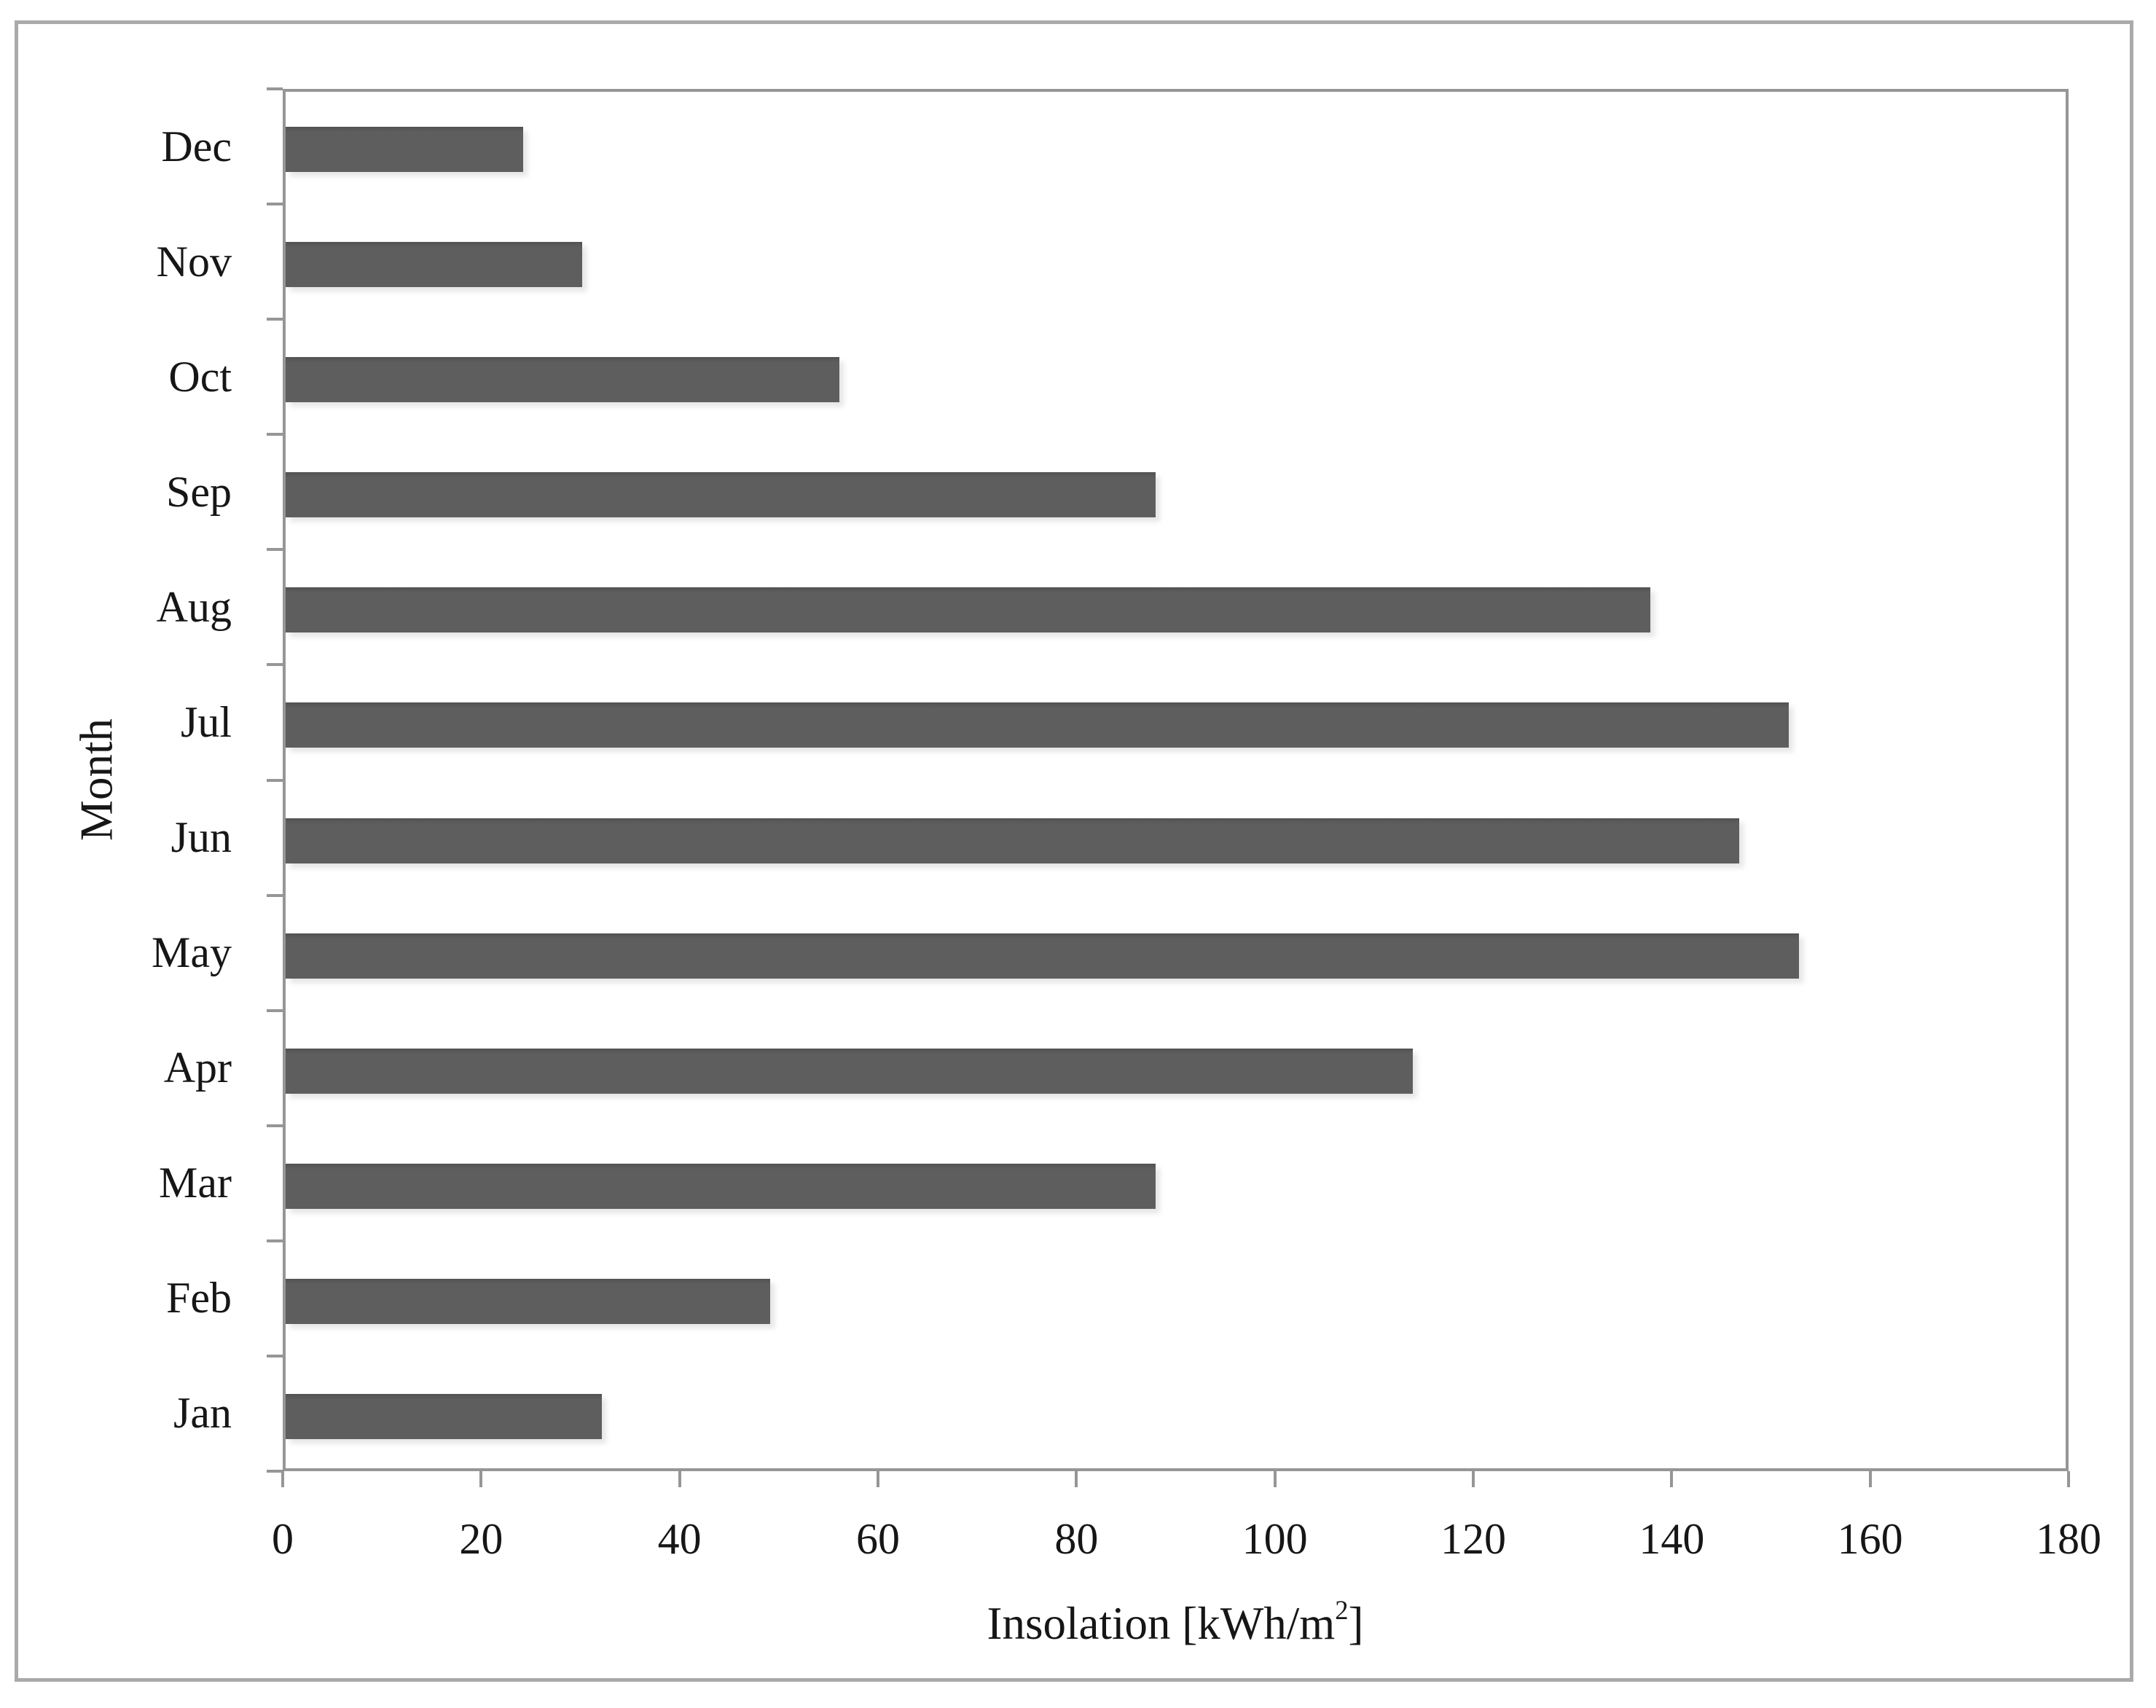  I want to click on bar-nov, so click(434, 265).